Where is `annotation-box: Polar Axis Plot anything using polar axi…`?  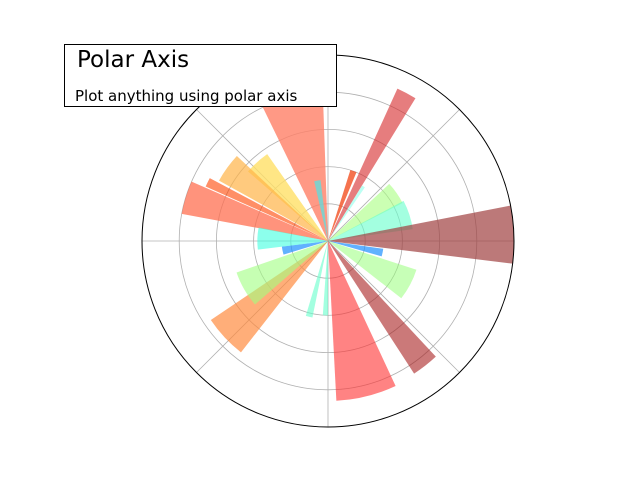 annotation-box: Polar Axis Plot anything using polar axi… is located at coordinates (200, 75).